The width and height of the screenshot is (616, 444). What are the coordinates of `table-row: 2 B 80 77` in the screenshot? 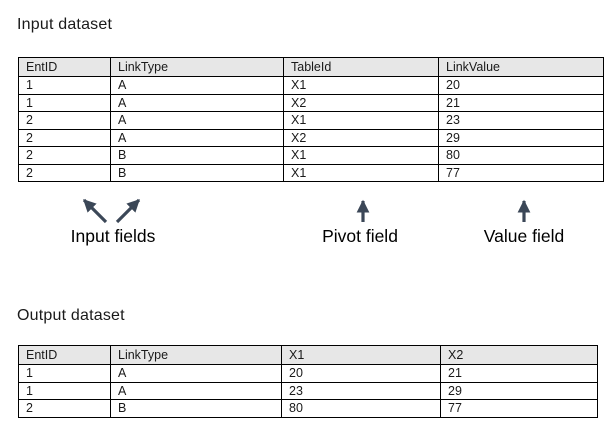 It's located at (308, 408).